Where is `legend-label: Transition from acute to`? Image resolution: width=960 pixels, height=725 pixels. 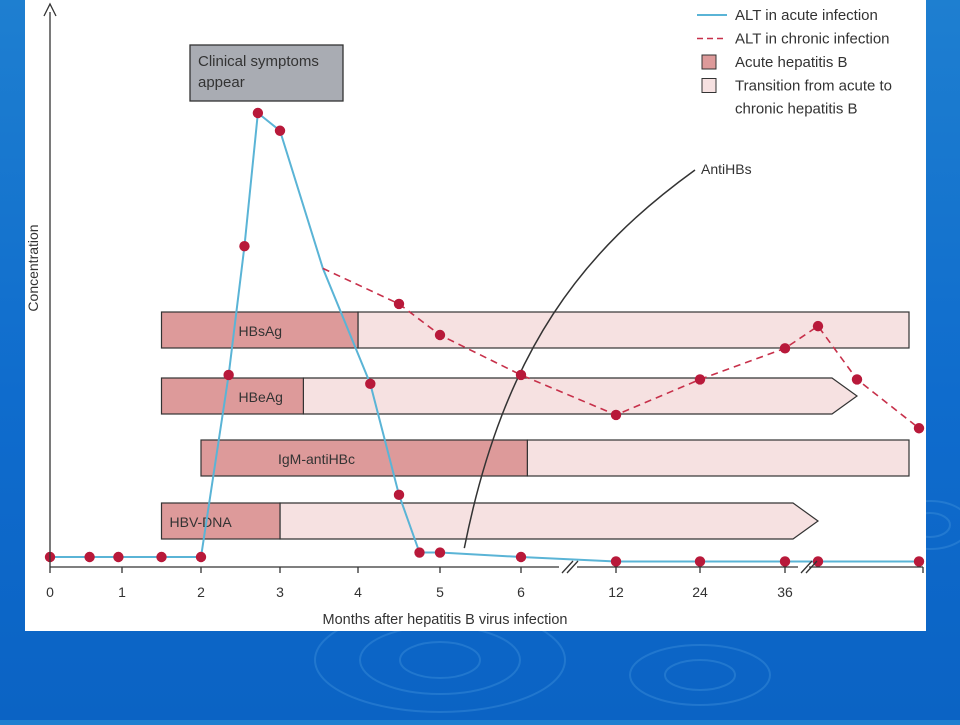
legend-label: Transition from acute to is located at coordinates (813, 86).